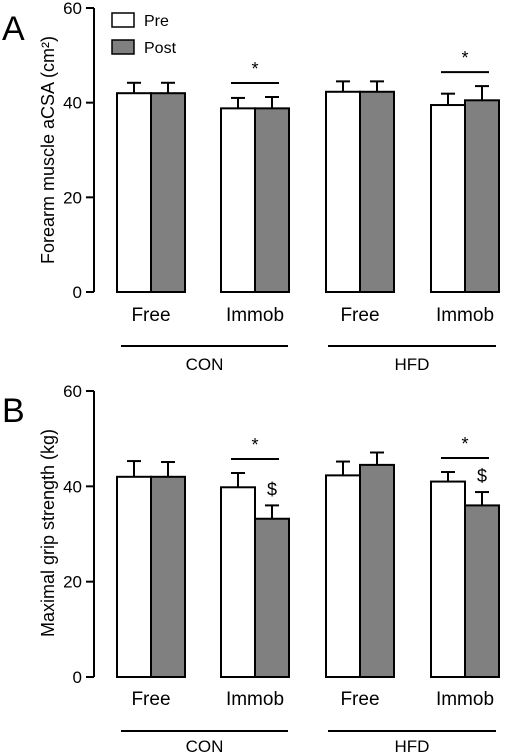  I want to click on panel-b-ylabel: Maximal grip strength (kg), so click(48, 533).